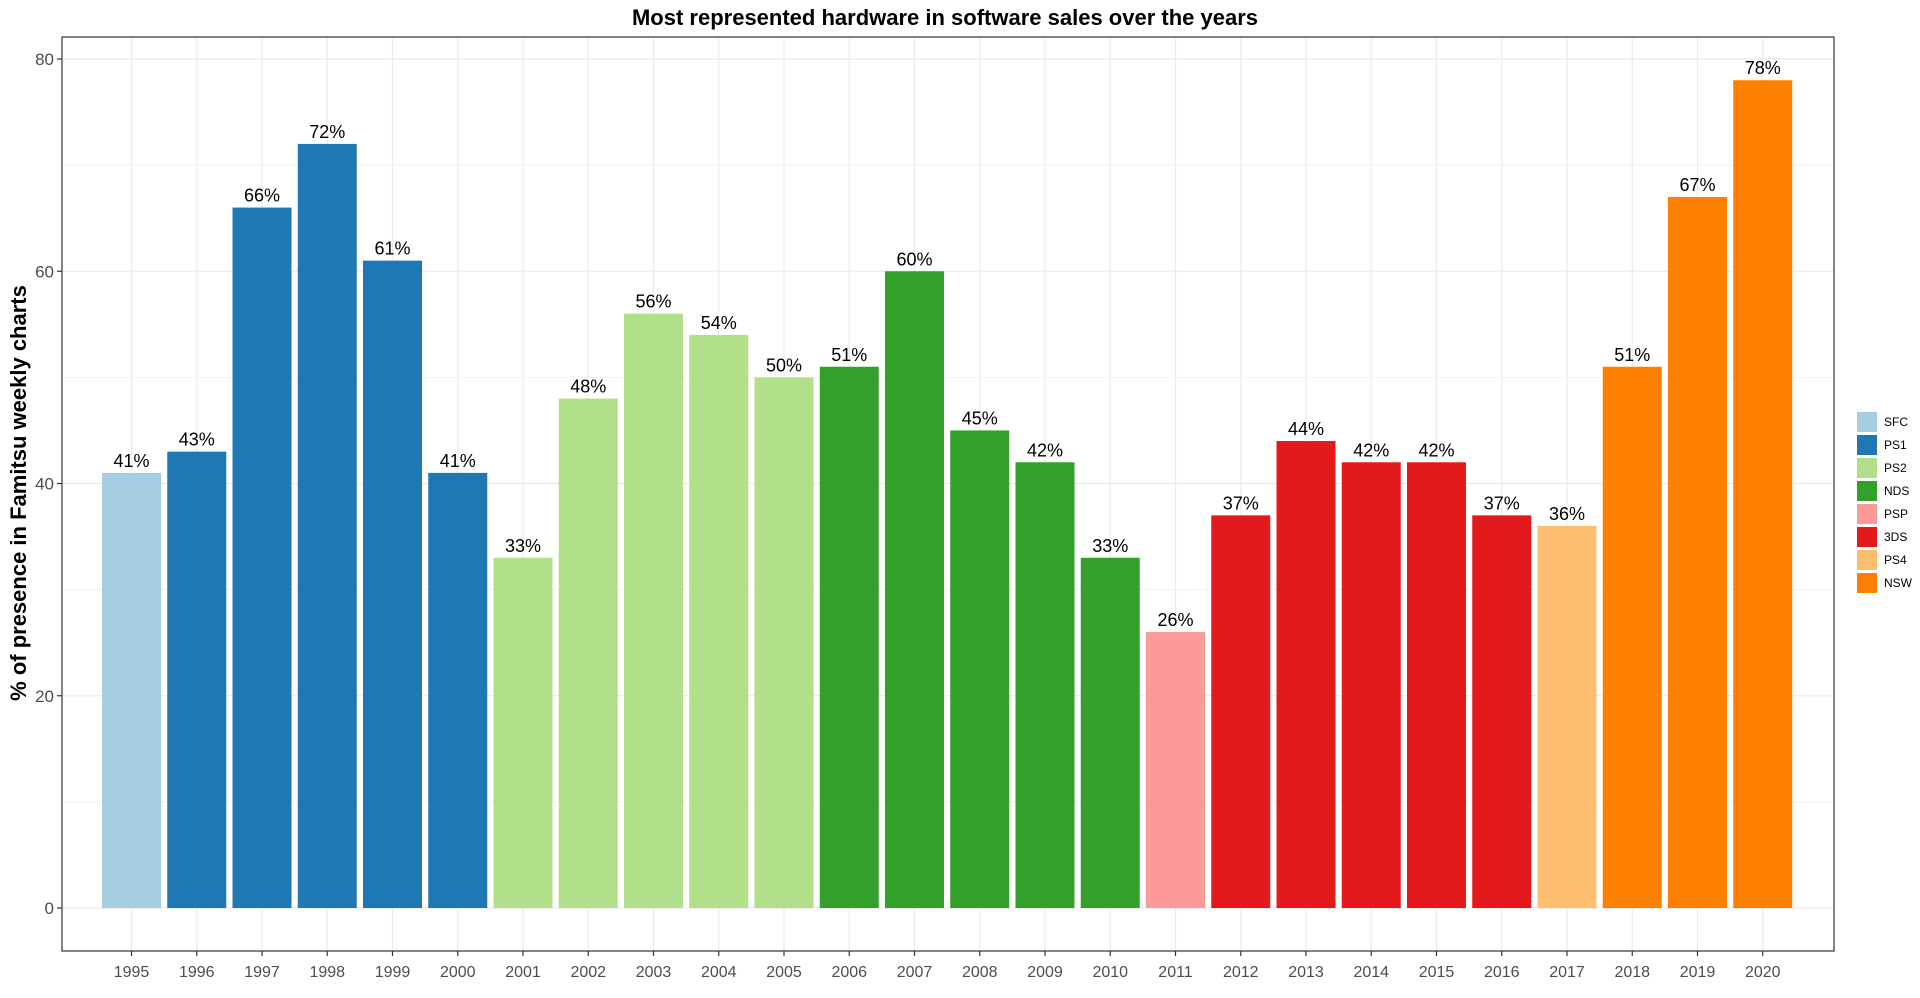 The image size is (1920, 998). Describe the element at coordinates (1567, 972) in the screenshot. I see `x-tick-label: 2017` at that location.